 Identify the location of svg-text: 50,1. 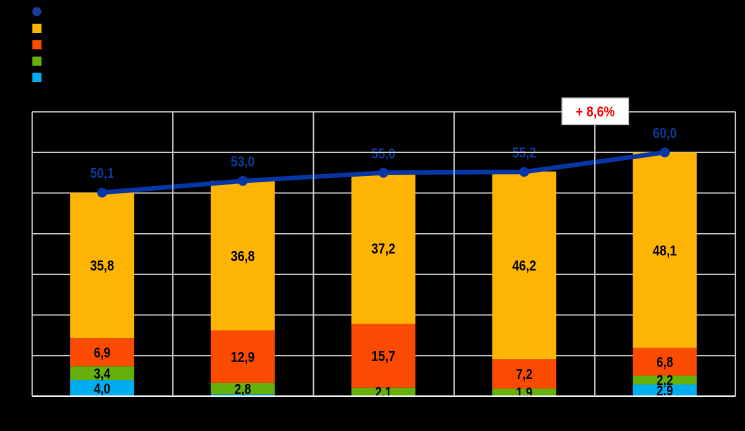
(102, 174).